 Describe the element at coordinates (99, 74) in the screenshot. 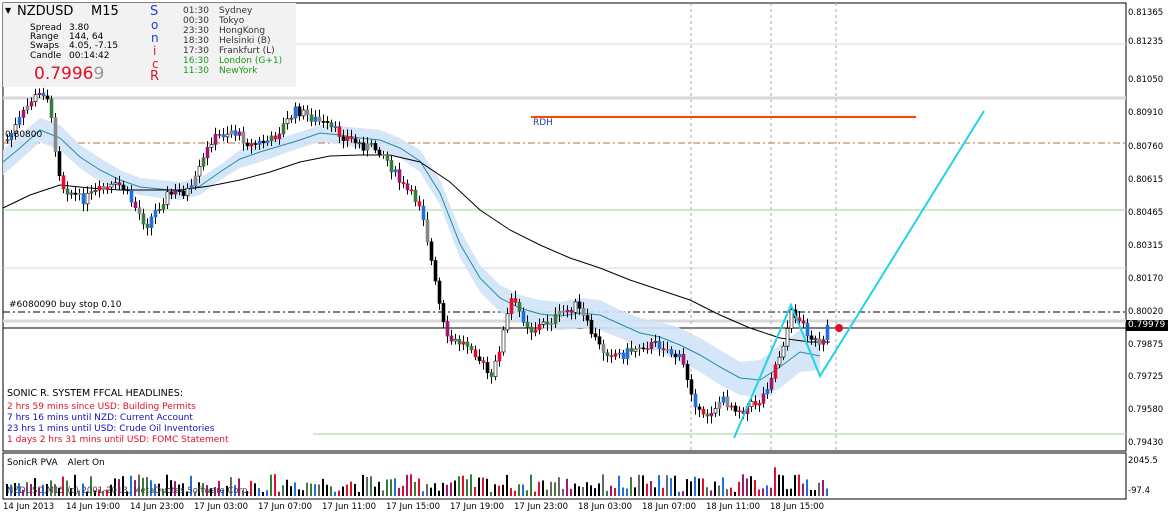

I see `price-last-digit: 9` at that location.